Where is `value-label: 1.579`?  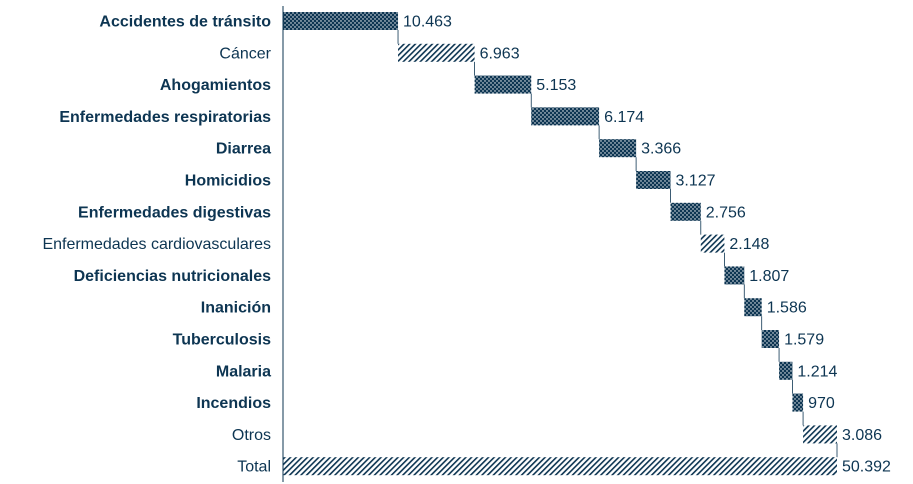 value-label: 1.579 is located at coordinates (804, 340).